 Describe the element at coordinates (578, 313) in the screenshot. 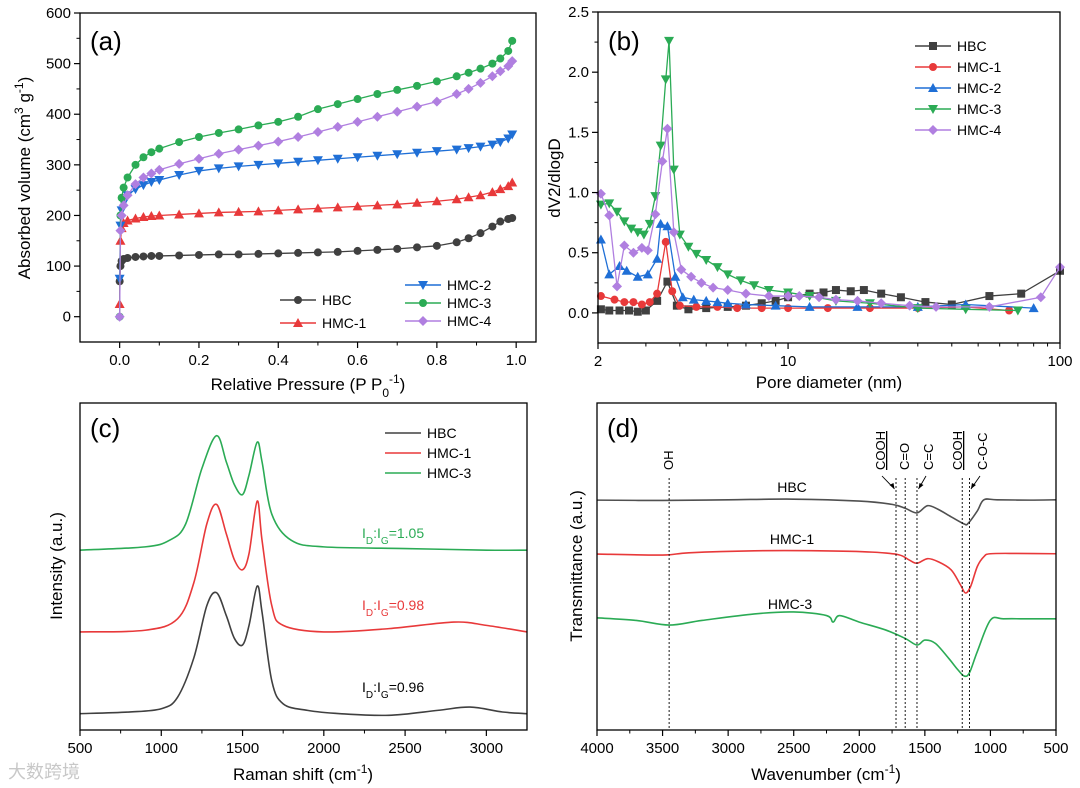

I see `y-tick-label: 0.0` at that location.